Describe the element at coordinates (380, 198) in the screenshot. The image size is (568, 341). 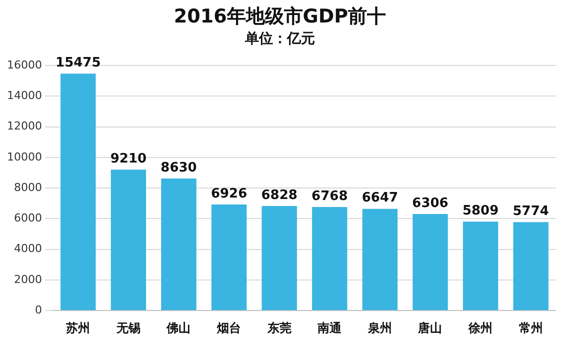
I see `data-label: 6647` at that location.